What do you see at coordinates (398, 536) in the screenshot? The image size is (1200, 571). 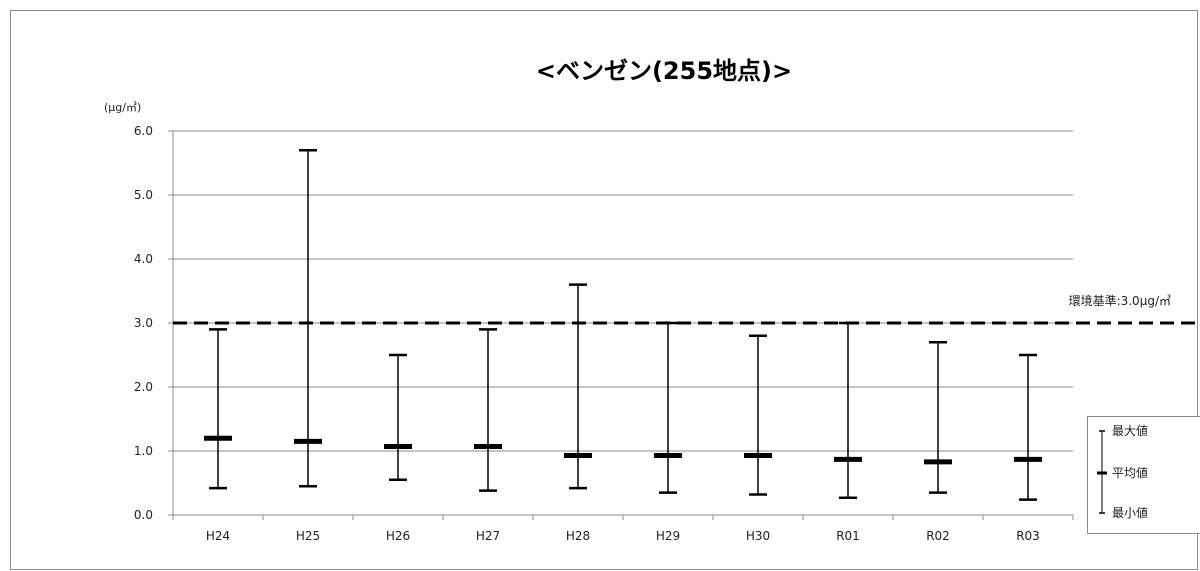 I see `x-tick-label: H26` at bounding box center [398, 536].